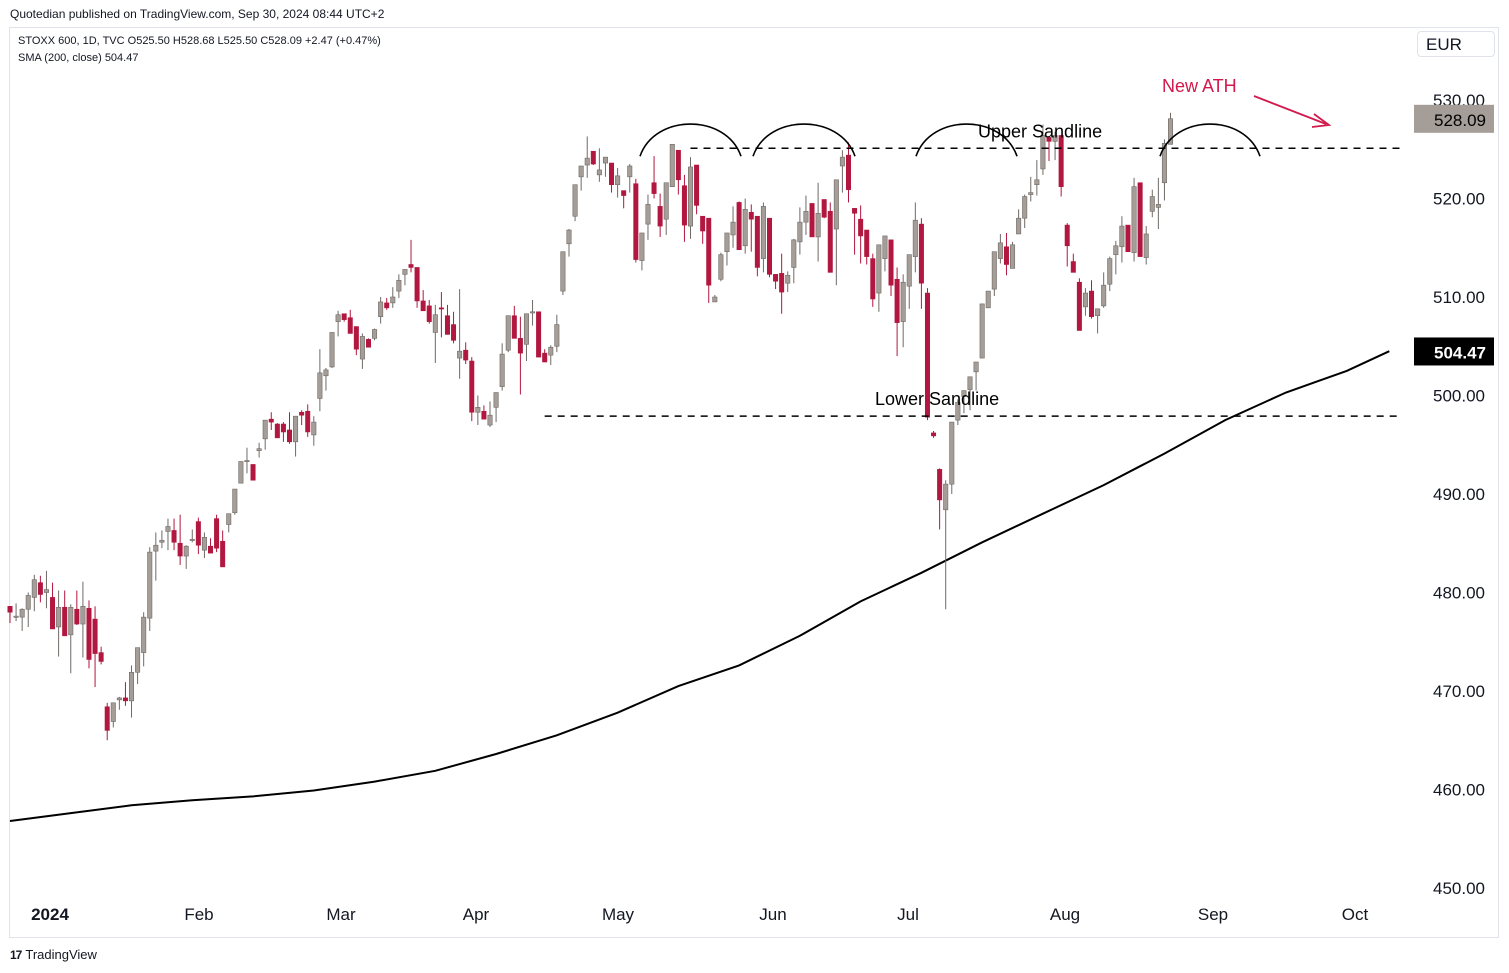  Describe the element at coordinates (1459, 691) in the screenshot. I see `price-tick-label: 470.00` at that location.